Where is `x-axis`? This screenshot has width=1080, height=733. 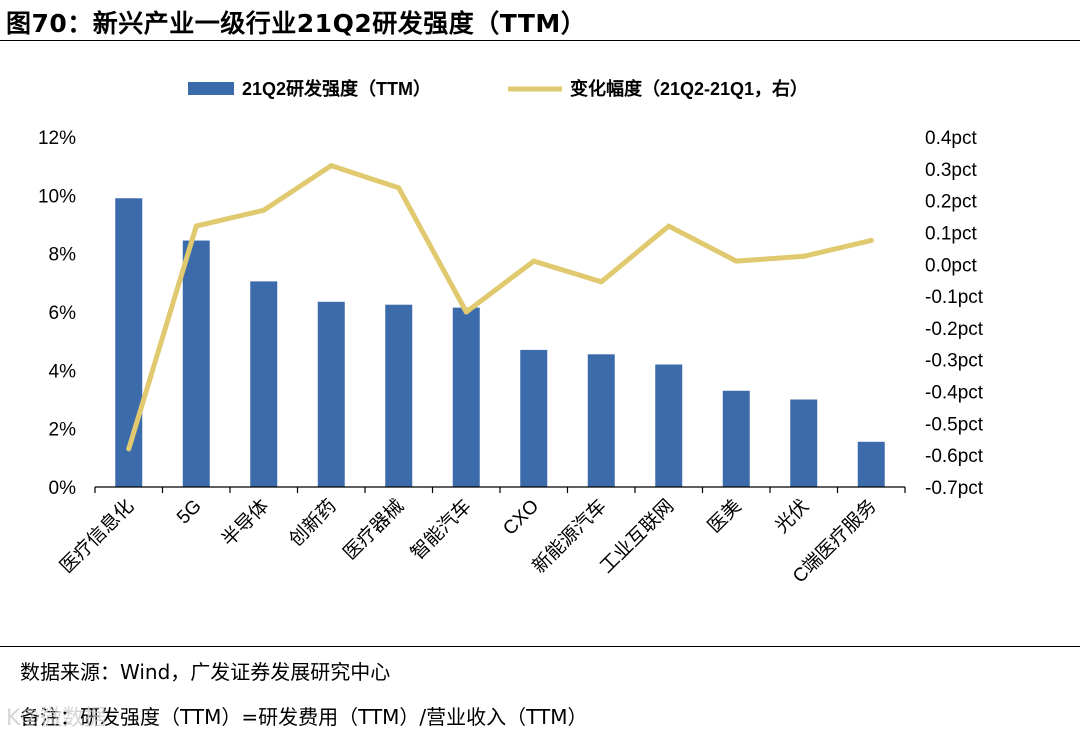
x-axis is located at coordinates (500, 489).